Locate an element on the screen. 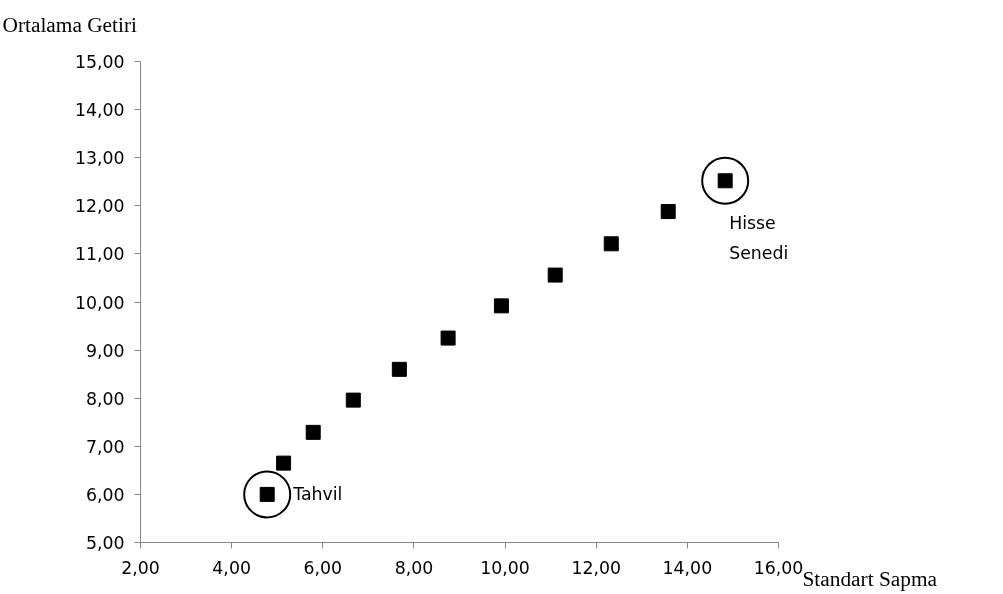  x-tick-label: 16,00 is located at coordinates (778, 567).